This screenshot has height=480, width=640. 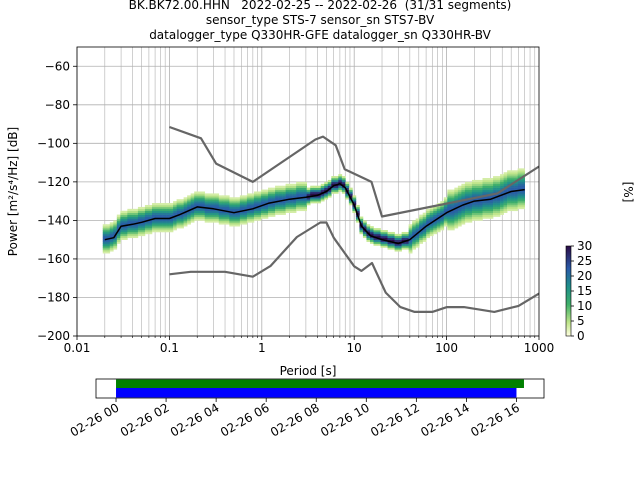 I want to click on colorbar-tick-label: 25, so click(x=584, y=261).